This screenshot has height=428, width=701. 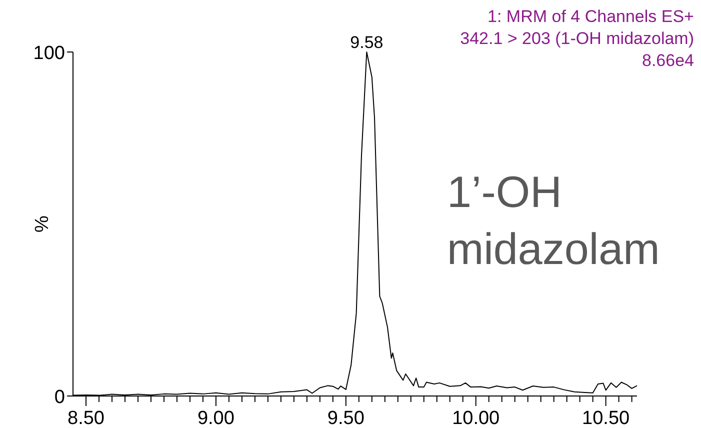 I want to click on y-tick-label: 0, so click(x=59, y=397).